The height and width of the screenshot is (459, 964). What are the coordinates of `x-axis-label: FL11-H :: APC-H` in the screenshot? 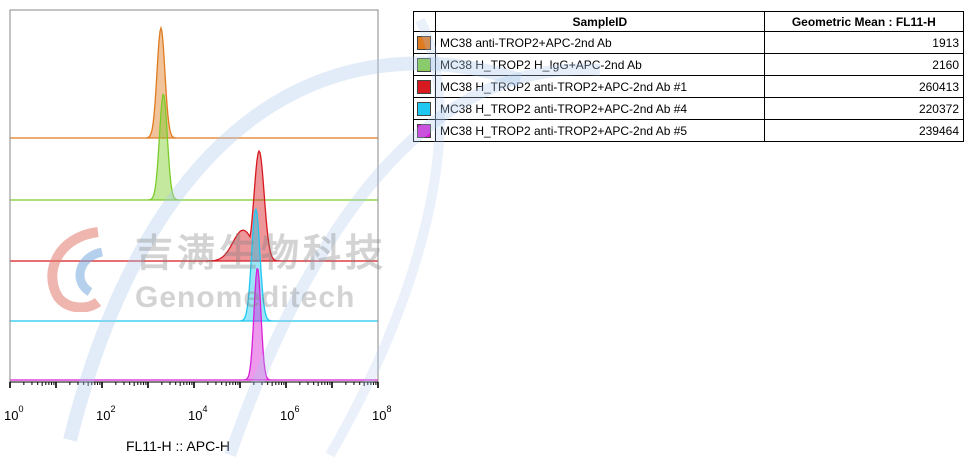 It's located at (178, 446).